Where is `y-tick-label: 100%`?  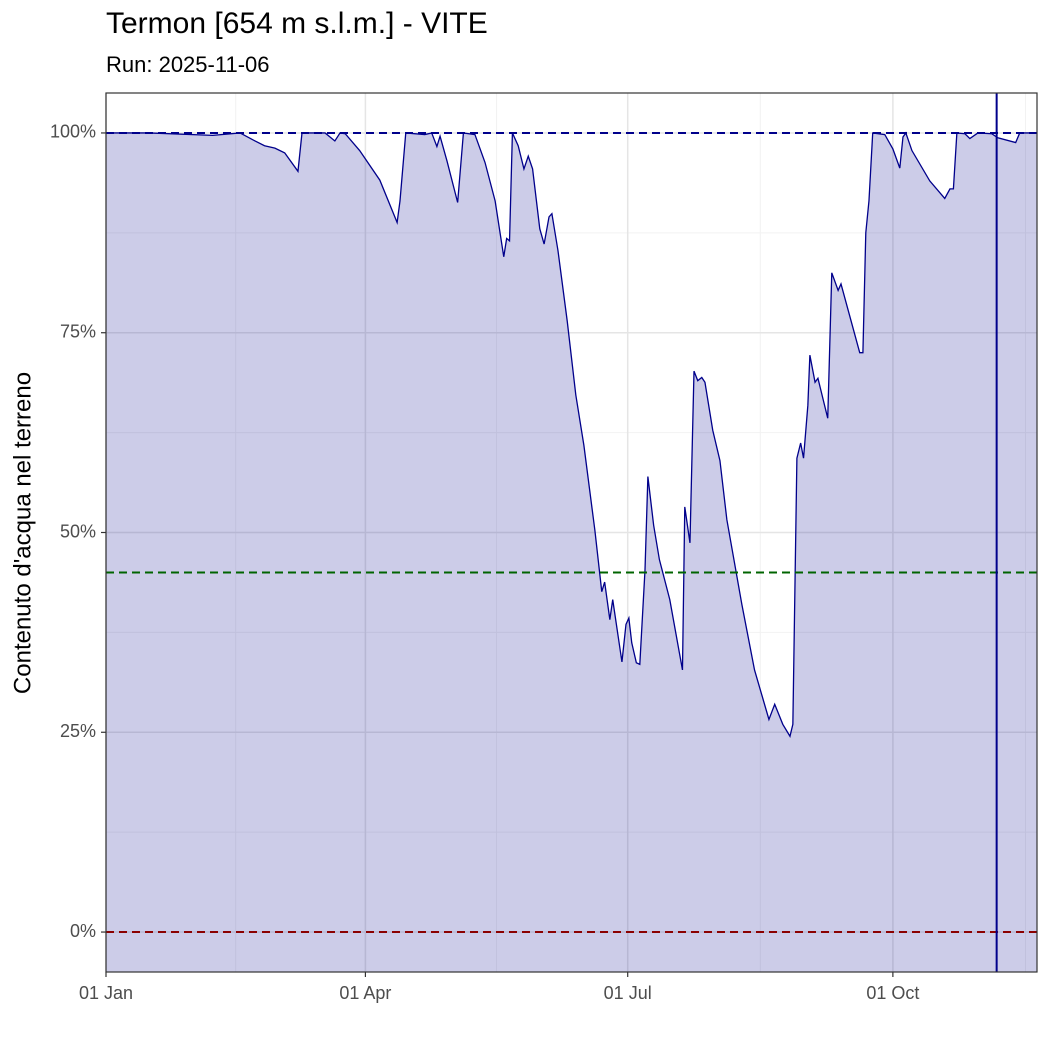 y-tick-label: 100% is located at coordinates (73, 132).